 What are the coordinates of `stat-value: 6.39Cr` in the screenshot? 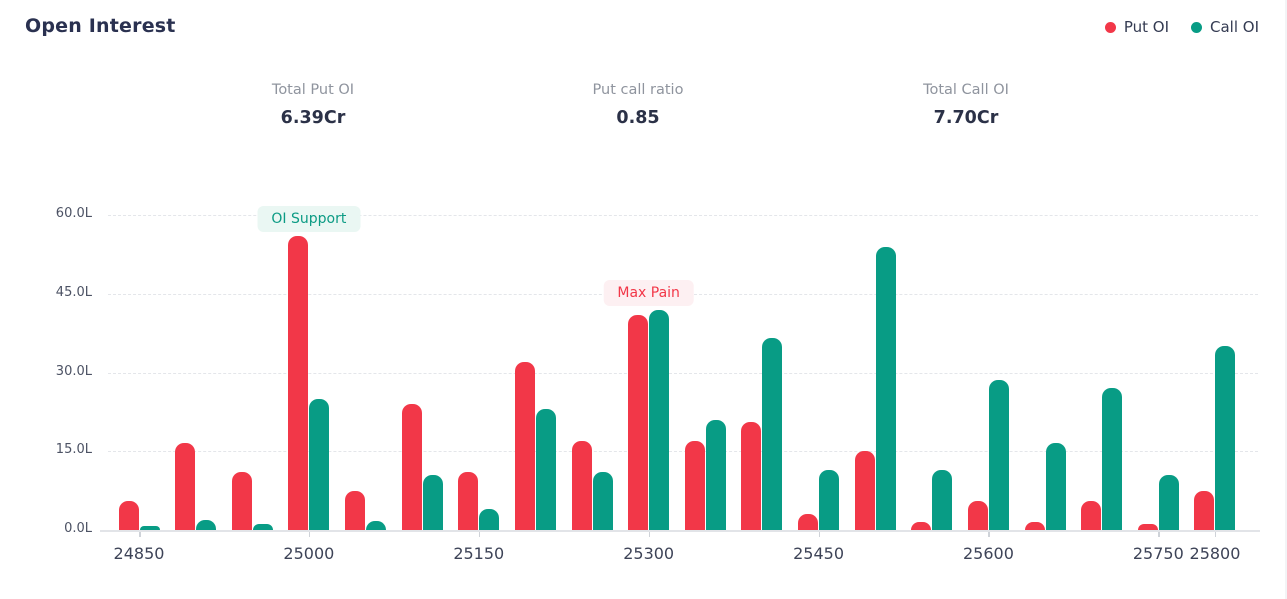 It's located at (313, 118).